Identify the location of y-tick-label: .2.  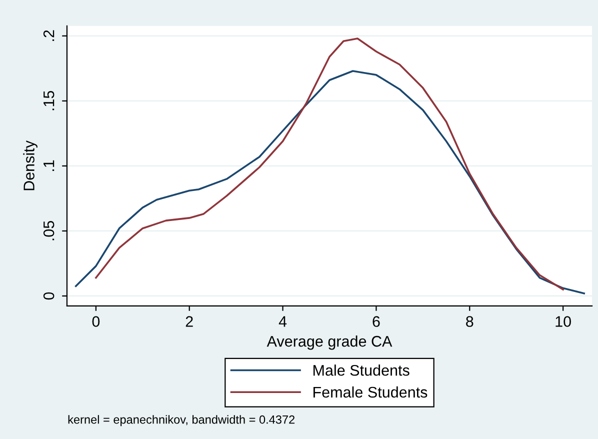
(48, 35).